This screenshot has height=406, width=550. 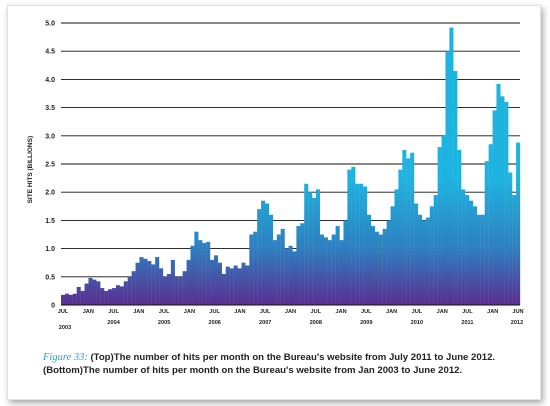 I want to click on y-tick-label: 0.5, so click(x=50, y=277).